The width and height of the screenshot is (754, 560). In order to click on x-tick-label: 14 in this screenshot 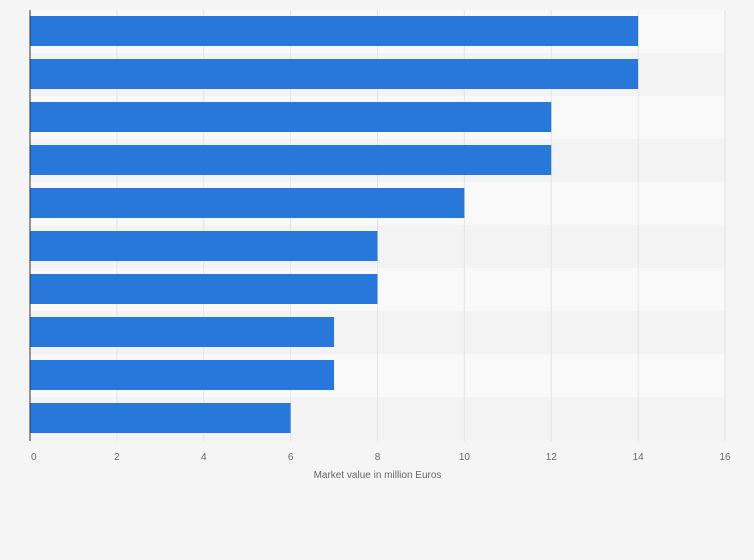, I will do `click(639, 457)`.